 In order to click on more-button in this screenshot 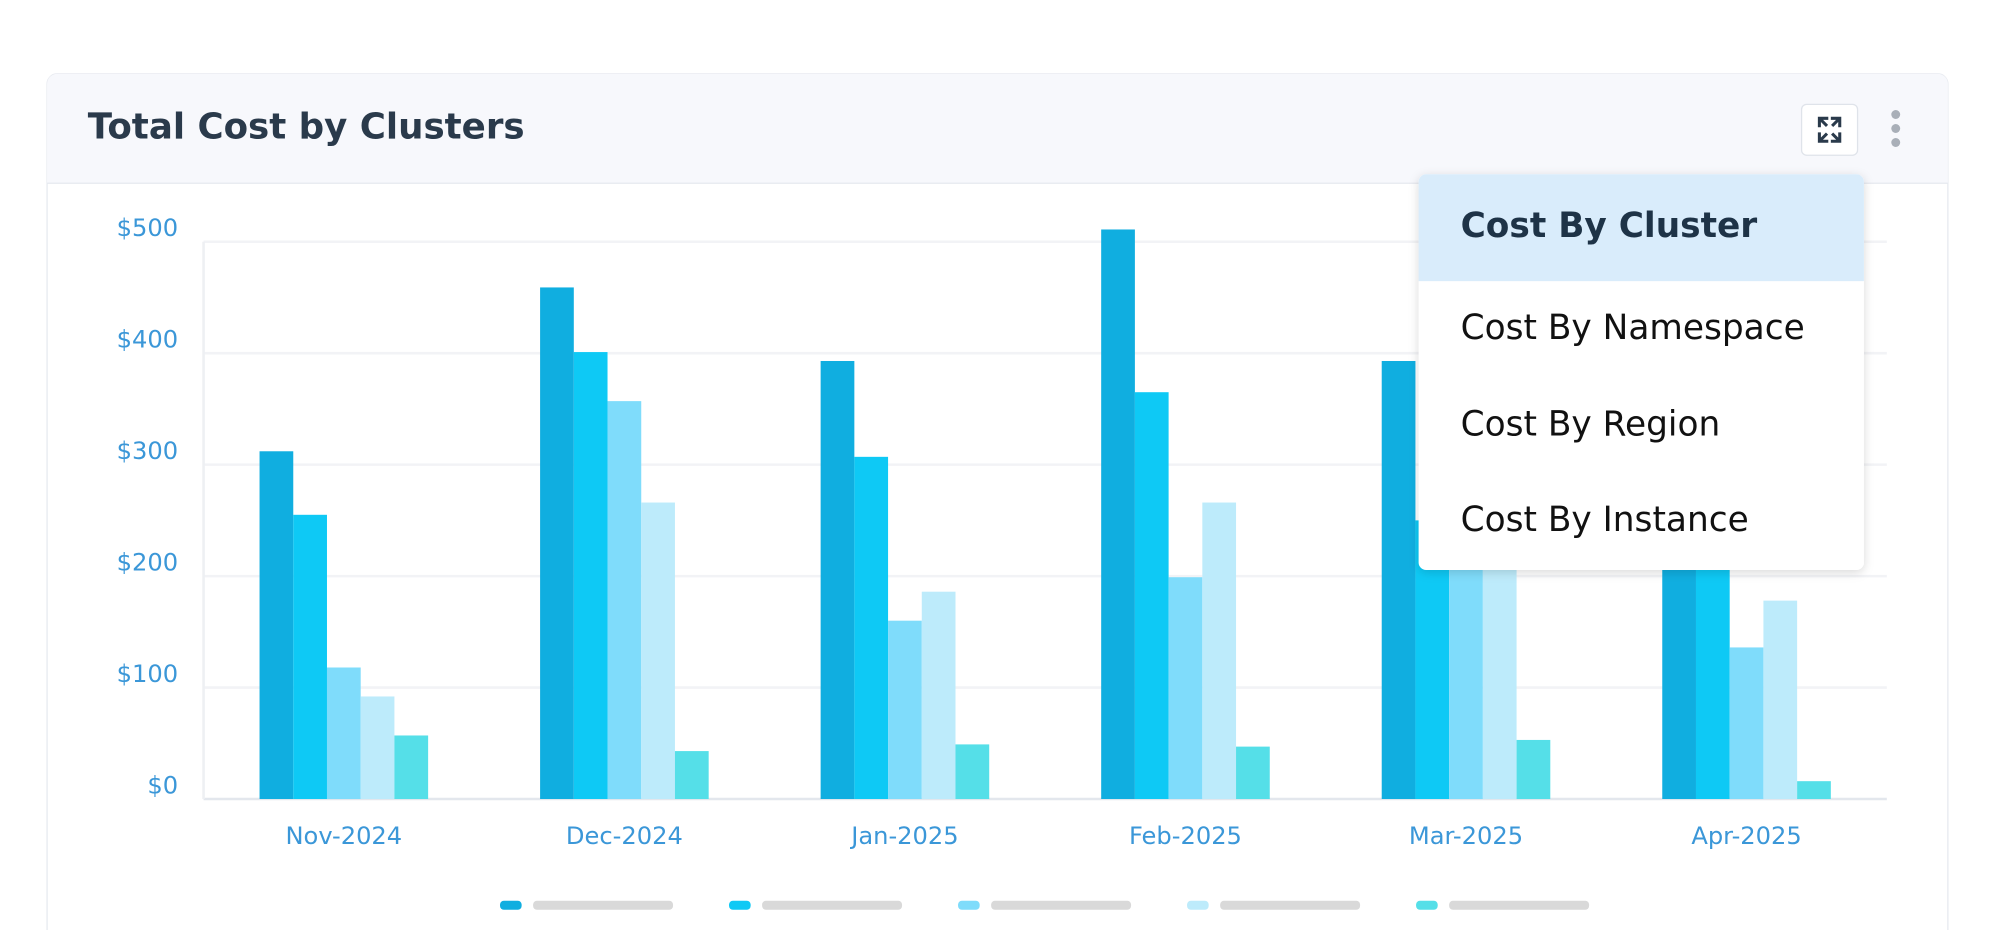, I will do `click(1896, 128)`.